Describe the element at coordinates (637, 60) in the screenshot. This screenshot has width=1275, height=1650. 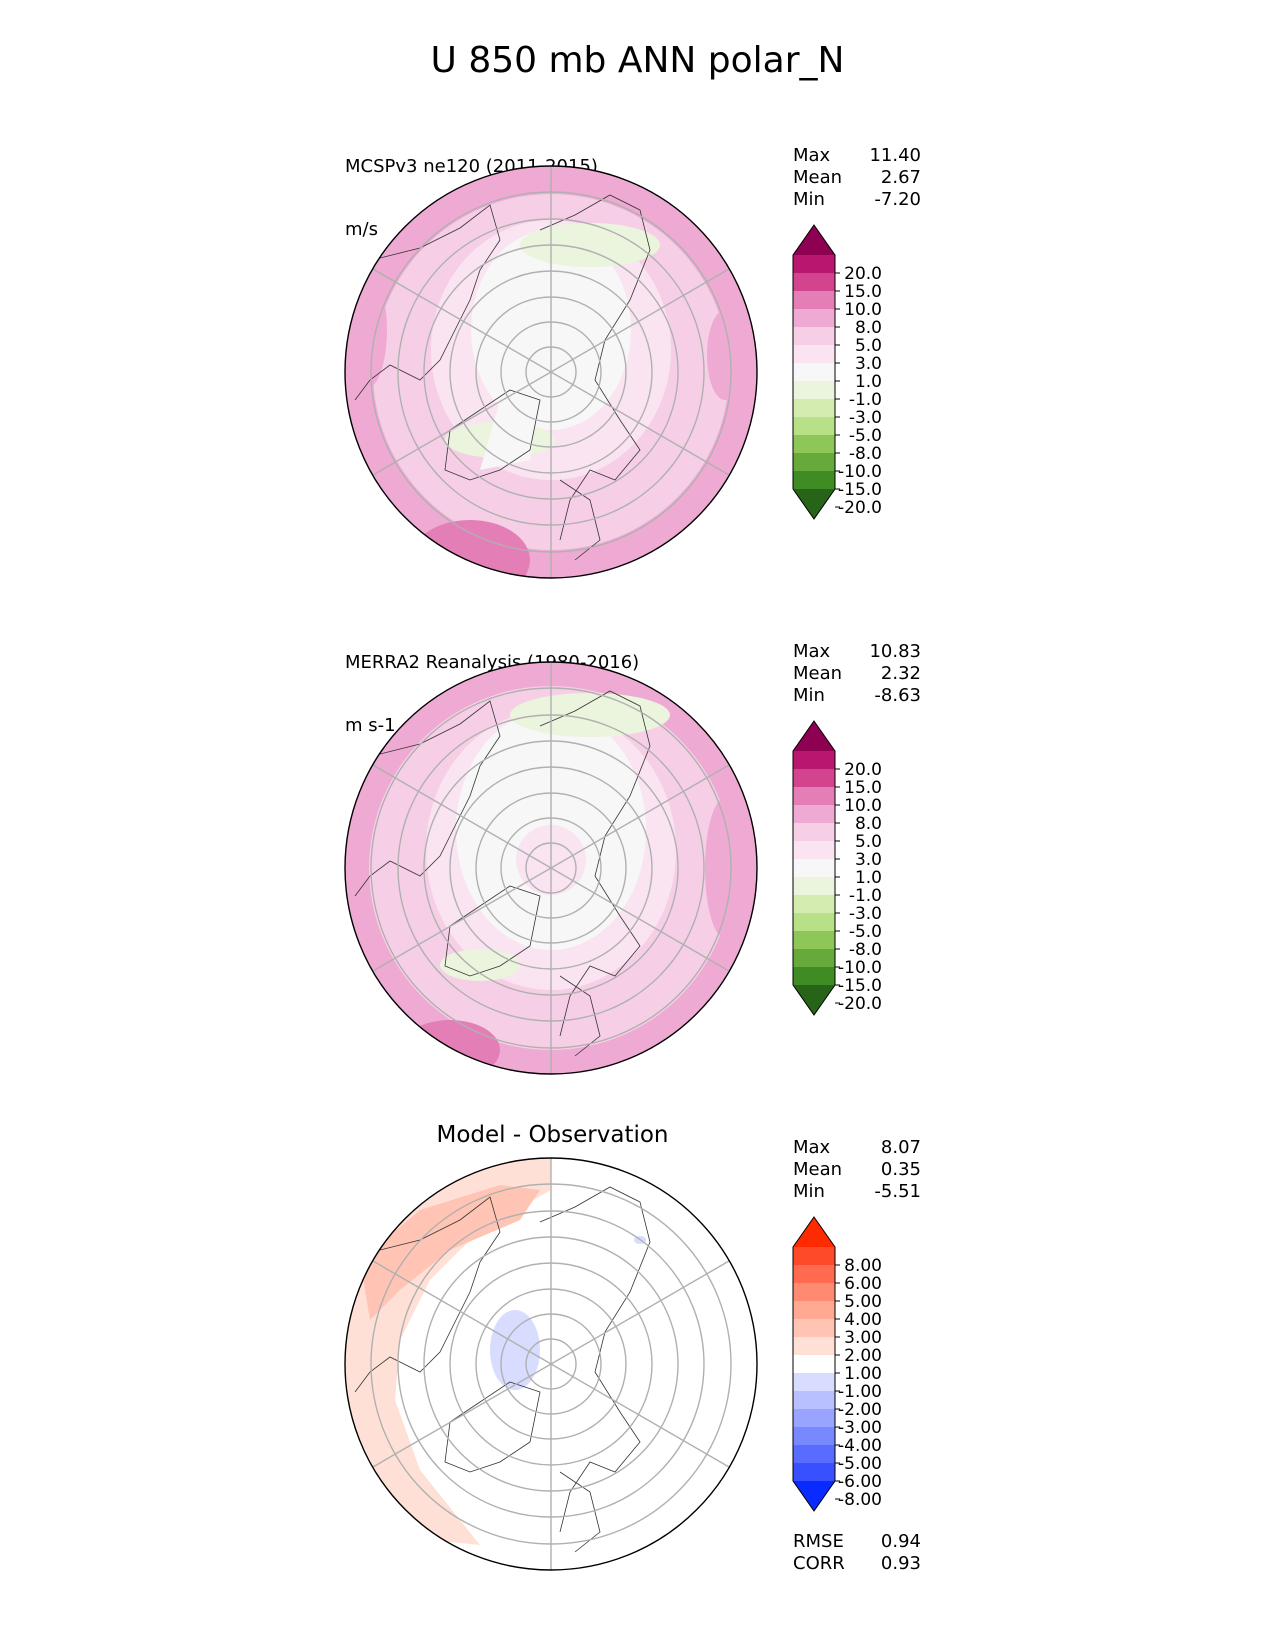
I see `figure-title: U 850 mb ANN polar_N` at that location.